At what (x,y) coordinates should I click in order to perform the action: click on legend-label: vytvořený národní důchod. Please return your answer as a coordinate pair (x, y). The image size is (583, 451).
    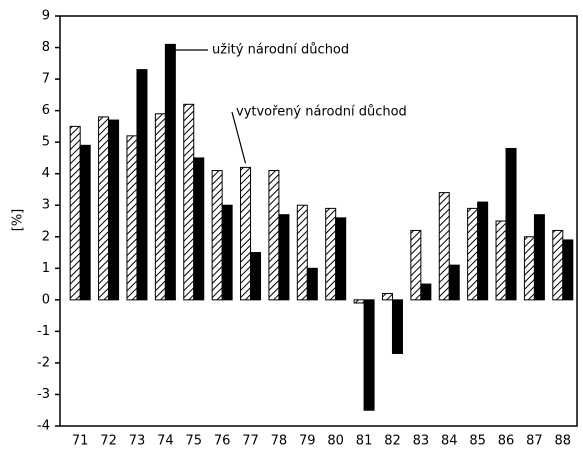
    Looking at the image, I should click on (321, 112).